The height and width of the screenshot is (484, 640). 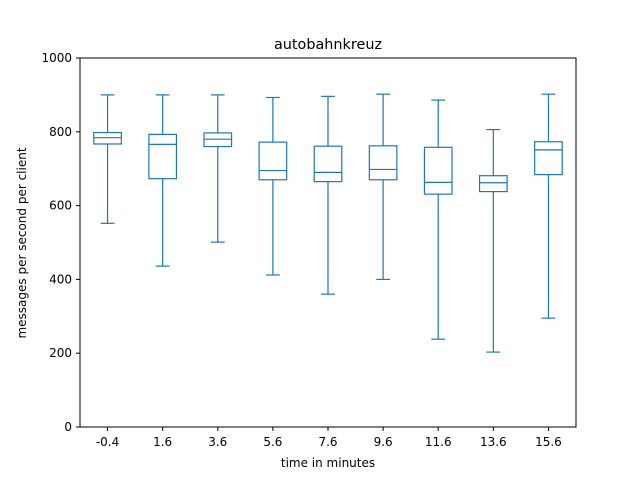 I want to click on x-tick-label: 3.6, so click(x=217, y=442).